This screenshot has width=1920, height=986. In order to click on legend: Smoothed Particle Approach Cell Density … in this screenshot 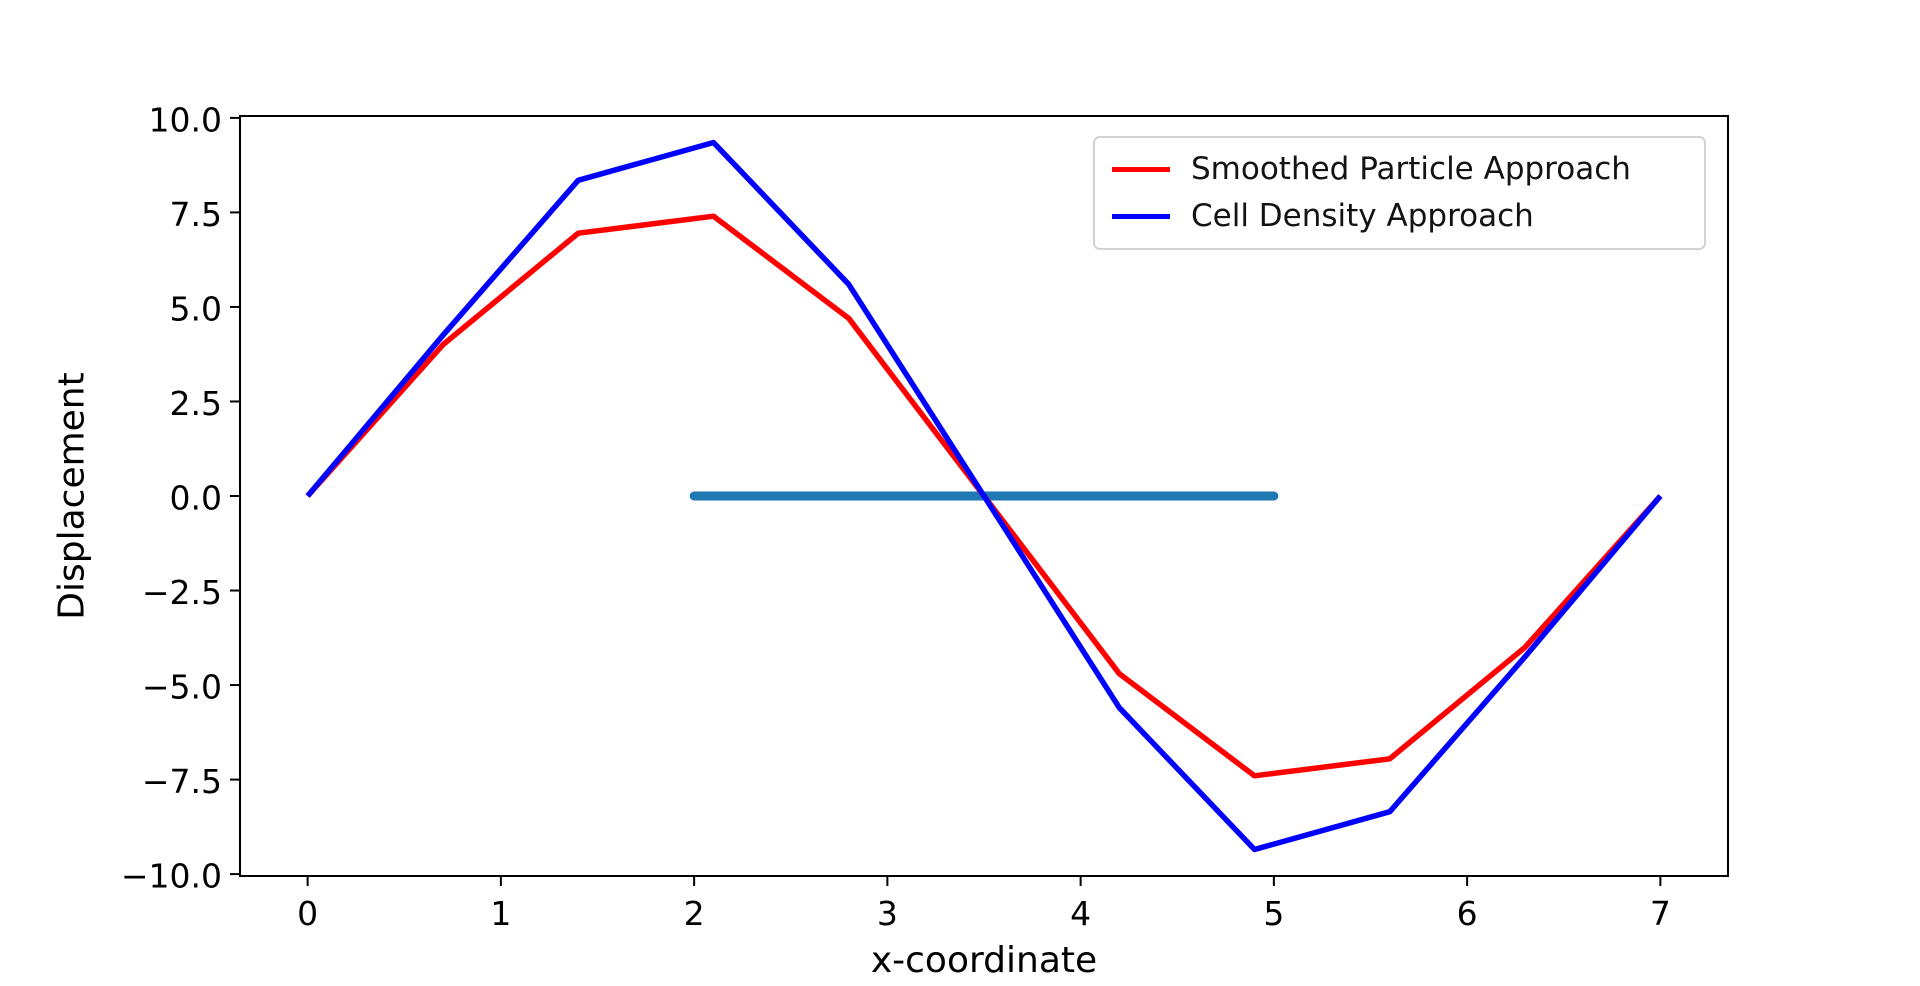, I will do `click(1399, 193)`.